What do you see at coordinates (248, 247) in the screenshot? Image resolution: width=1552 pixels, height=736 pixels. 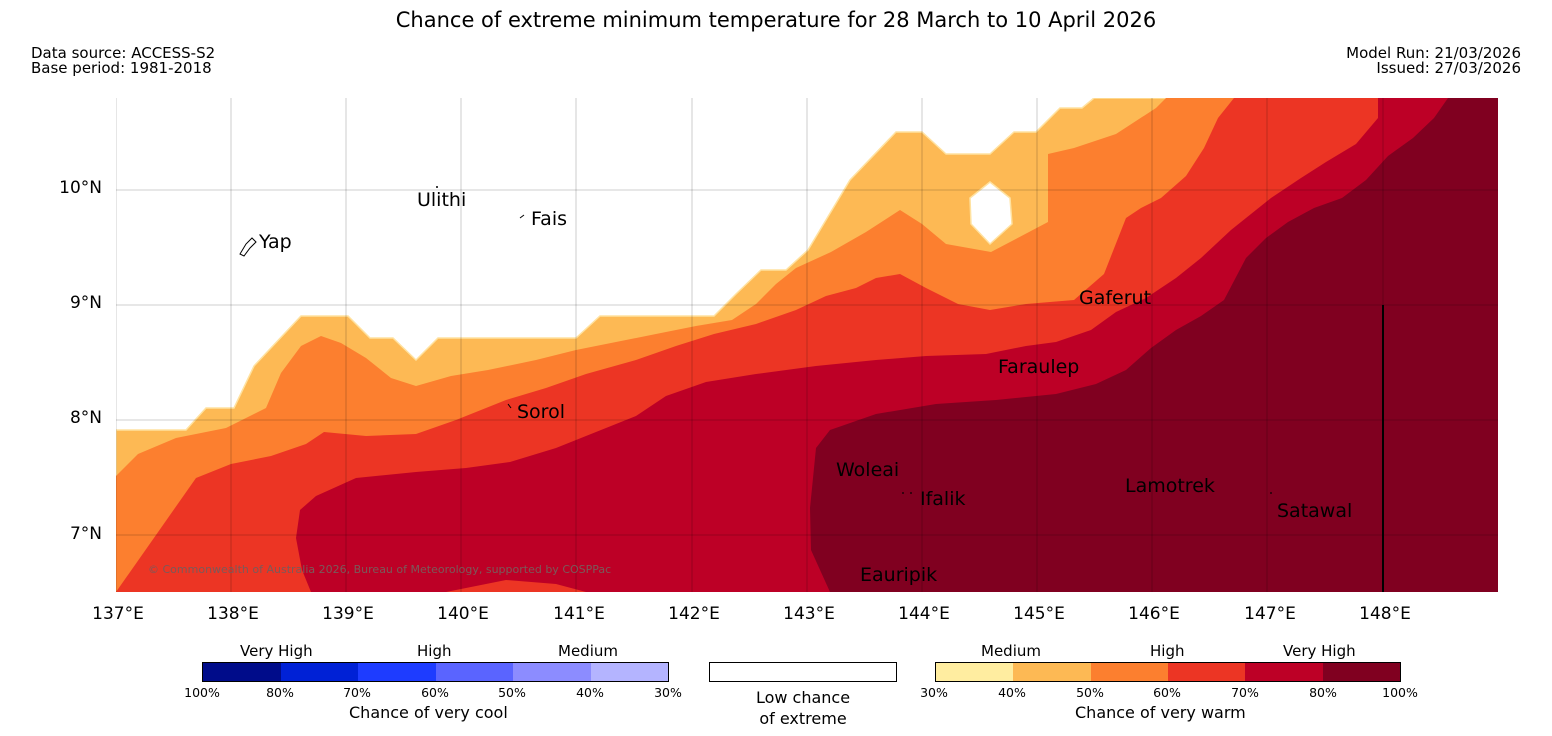 I see `yap-island-shape` at bounding box center [248, 247].